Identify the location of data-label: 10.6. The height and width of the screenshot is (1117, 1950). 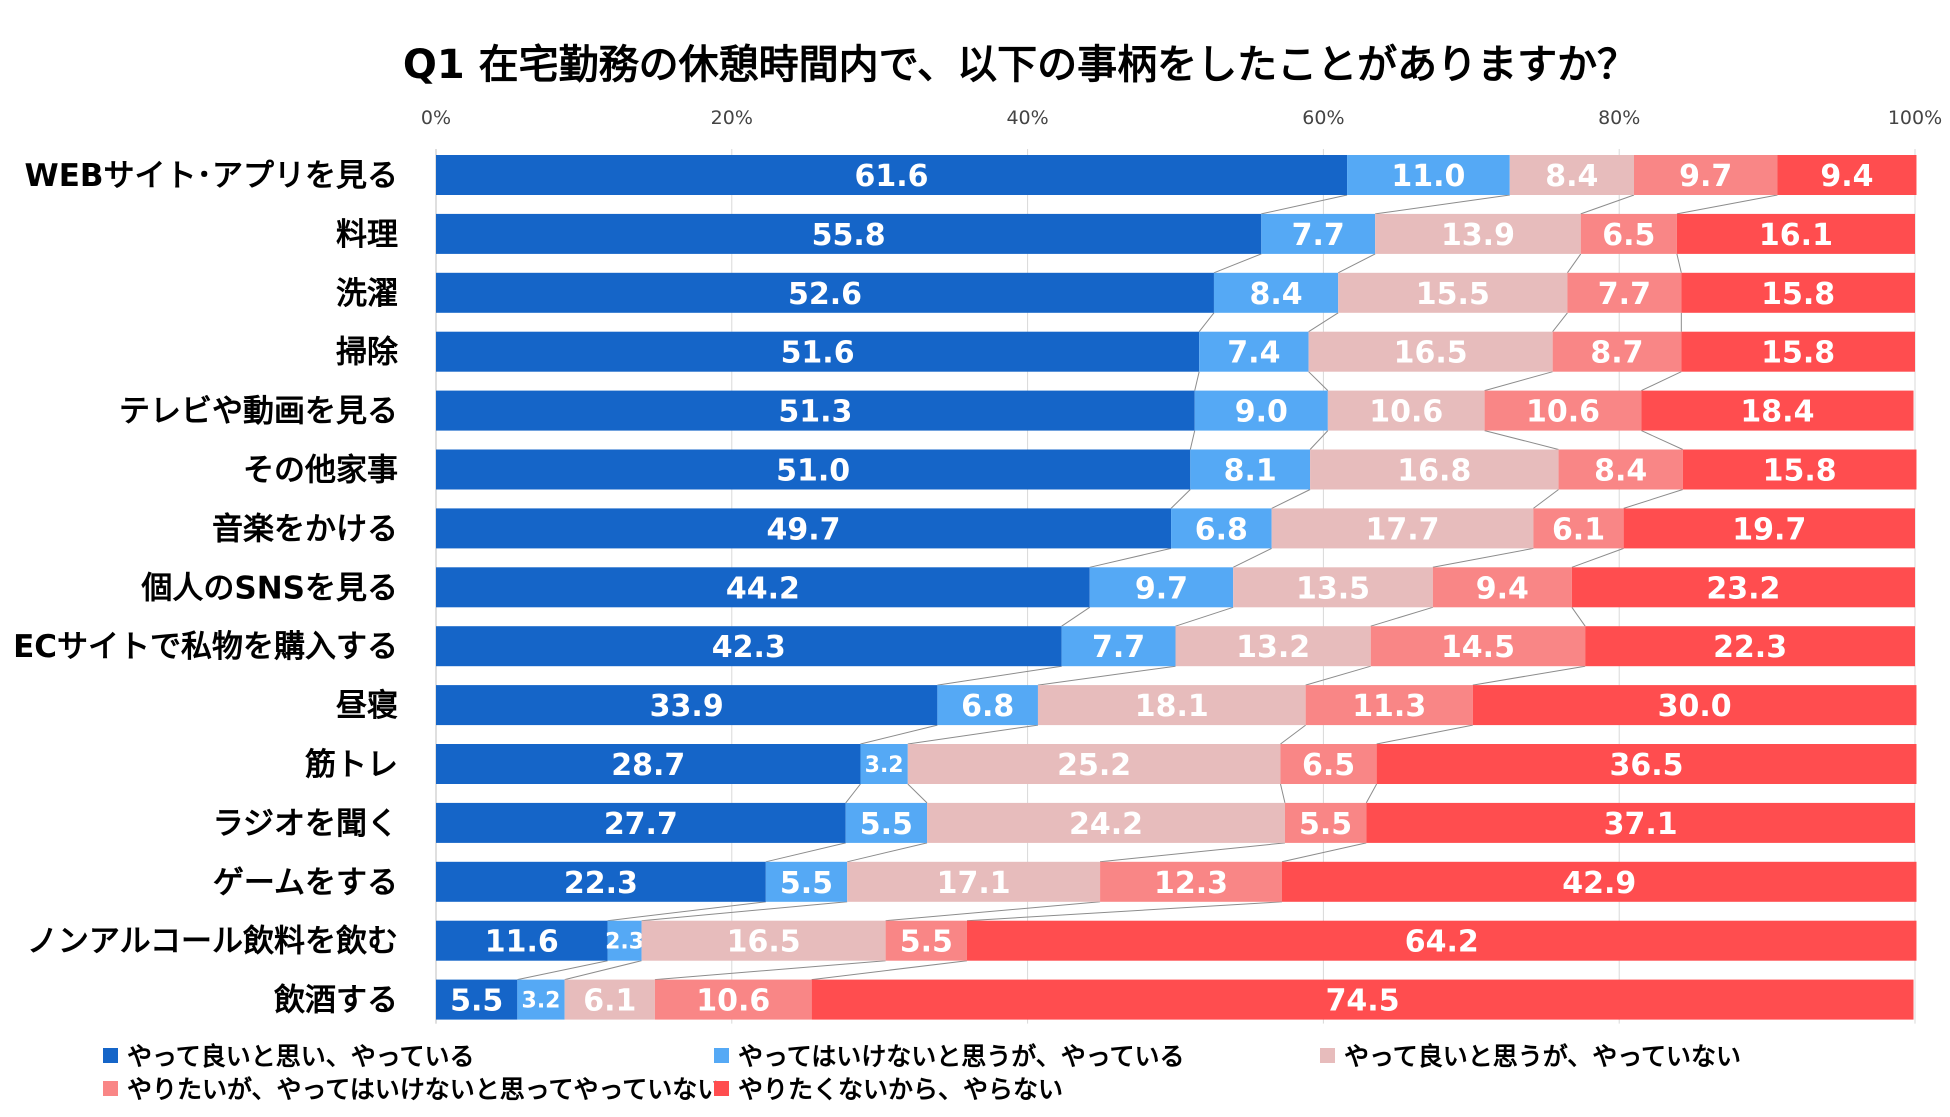
(1563, 412).